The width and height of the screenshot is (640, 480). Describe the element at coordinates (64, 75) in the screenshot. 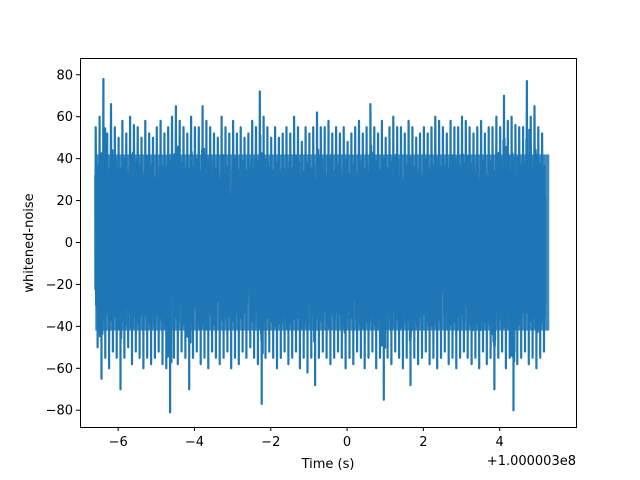

I see `y-tick-label: 80` at that location.